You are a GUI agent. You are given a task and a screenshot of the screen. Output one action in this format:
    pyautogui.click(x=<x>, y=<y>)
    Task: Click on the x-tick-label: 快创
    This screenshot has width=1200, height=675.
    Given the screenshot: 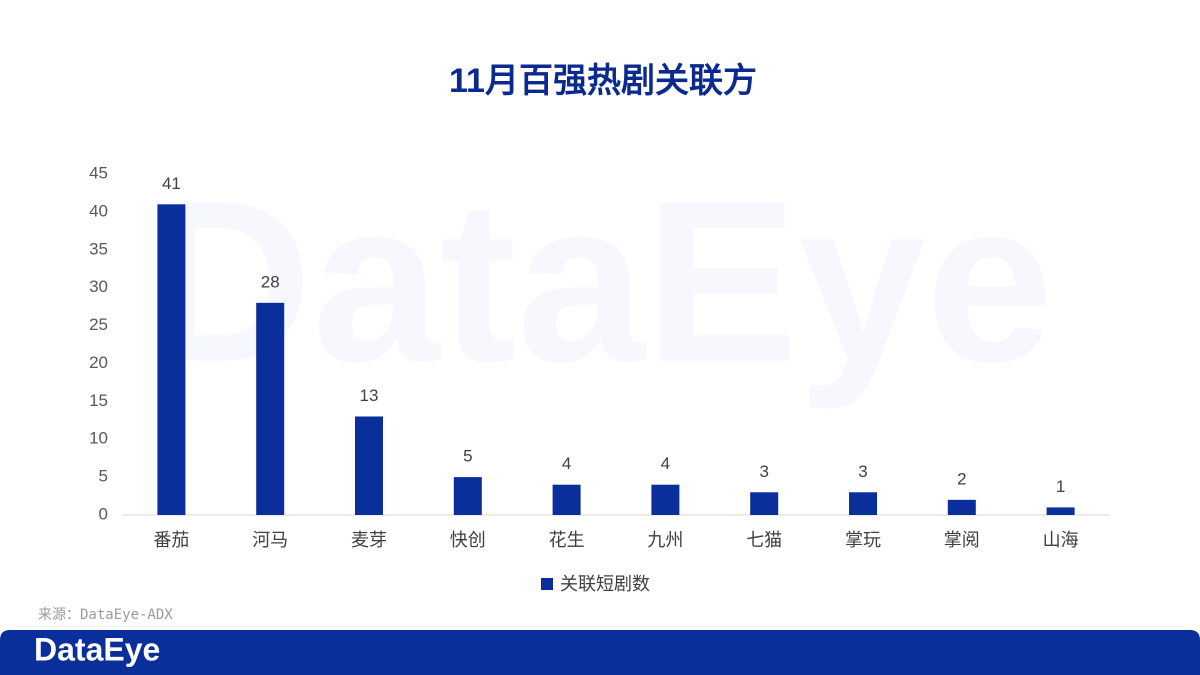 What is the action you would take?
    pyautogui.click(x=468, y=540)
    